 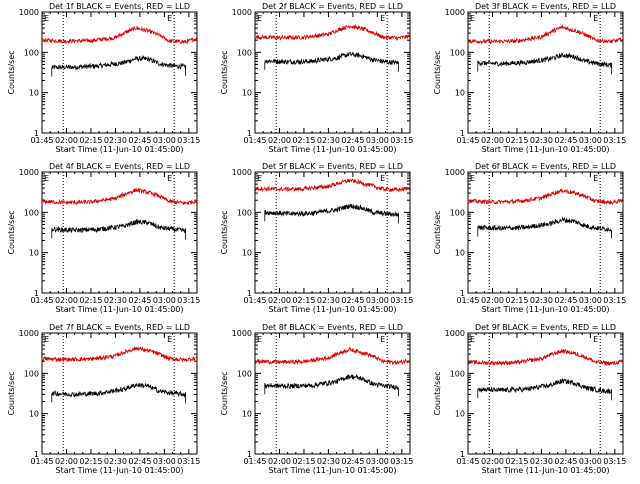 What do you see at coordinates (332, 6) in the screenshot?
I see `panel-title: Det 2f BLACK = Events, RED = LLD` at bounding box center [332, 6].